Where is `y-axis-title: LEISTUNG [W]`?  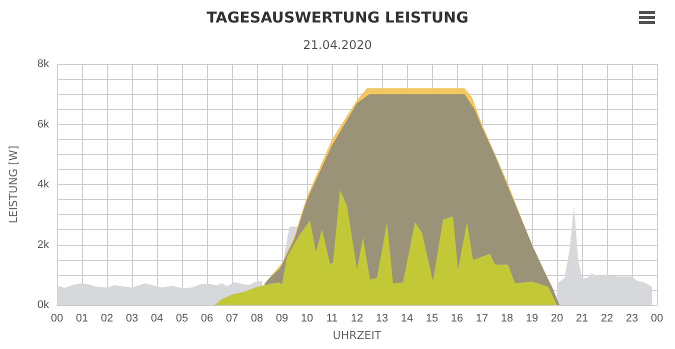 y-axis-title: LEISTUNG [W] is located at coordinates (13, 185).